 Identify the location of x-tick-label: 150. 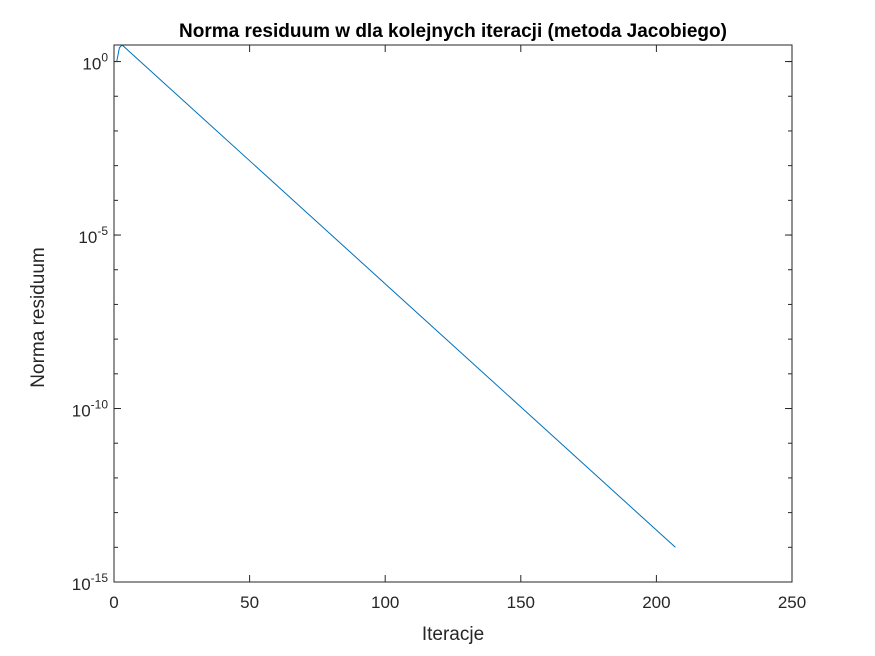
(521, 602).